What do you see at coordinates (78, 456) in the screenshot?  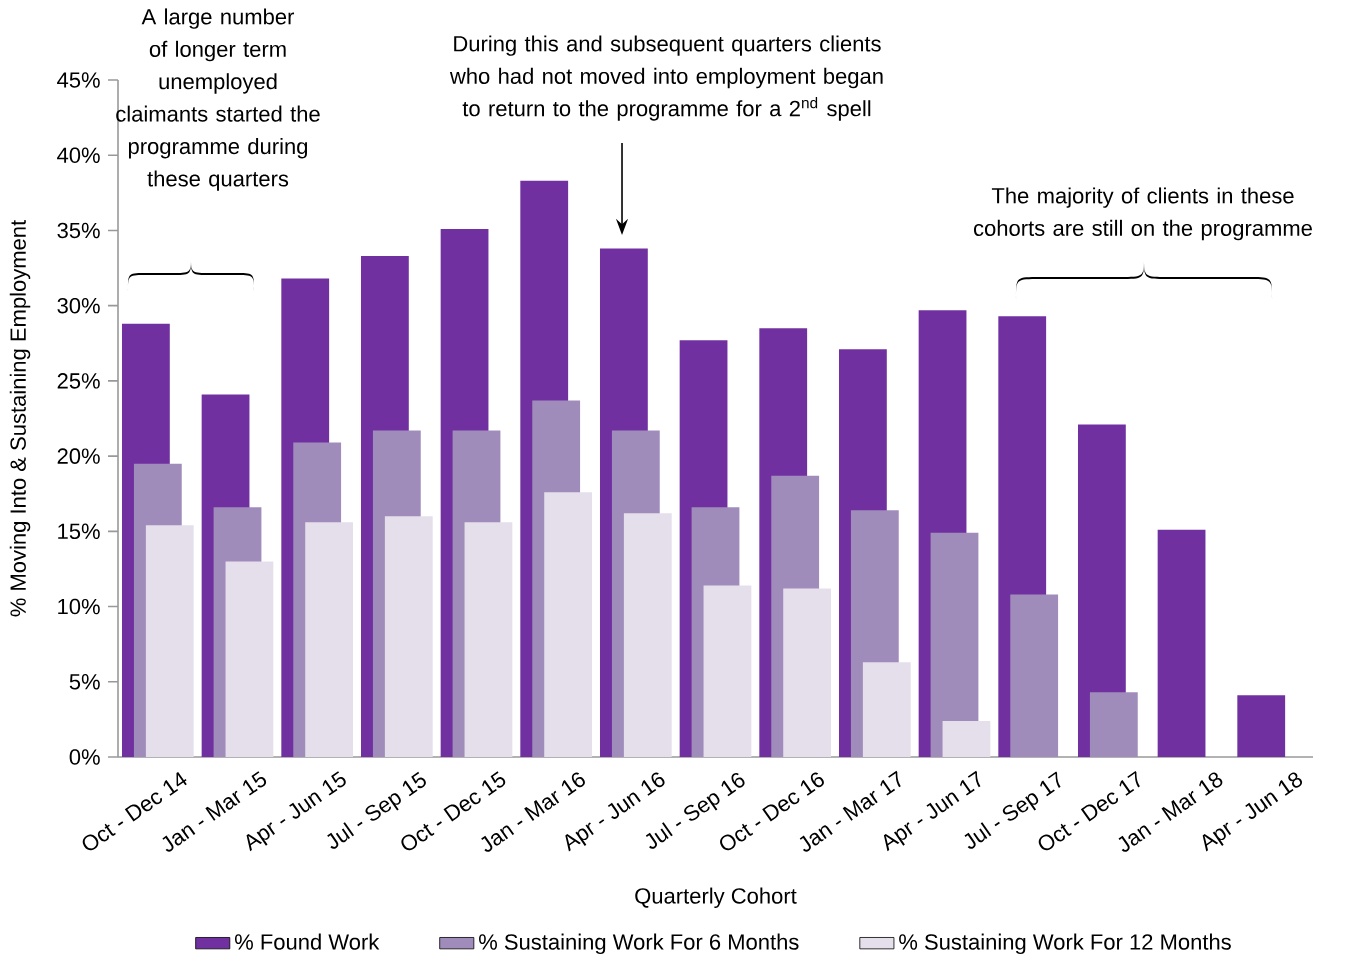 I see `y-tick-label: 20%` at bounding box center [78, 456].